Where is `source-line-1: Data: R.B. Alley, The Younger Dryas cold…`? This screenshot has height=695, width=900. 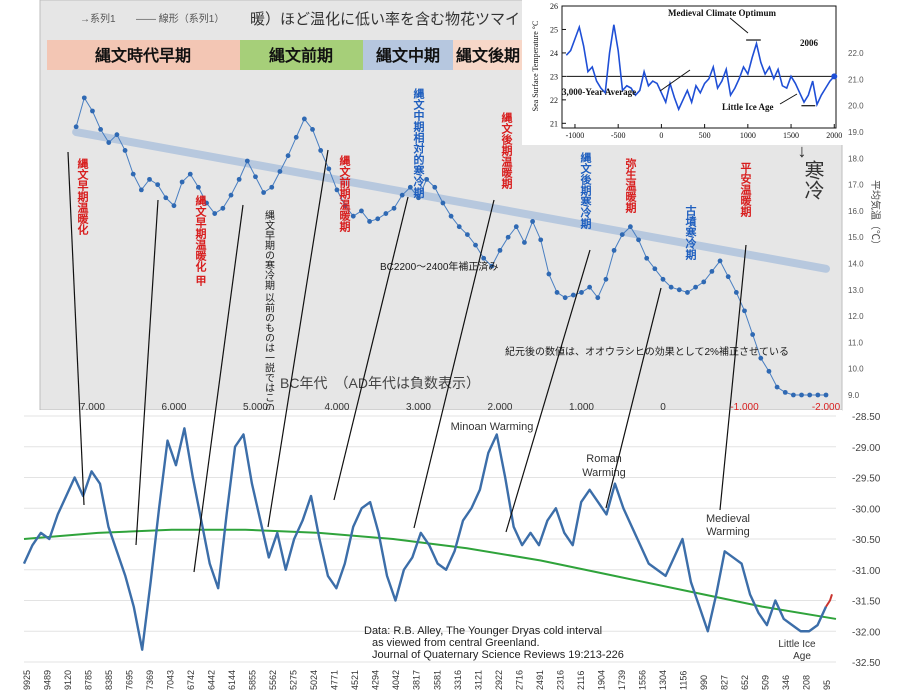
source-line-1: Data: R.B. Alley, The Younger Dryas cold… is located at coordinates (483, 631).